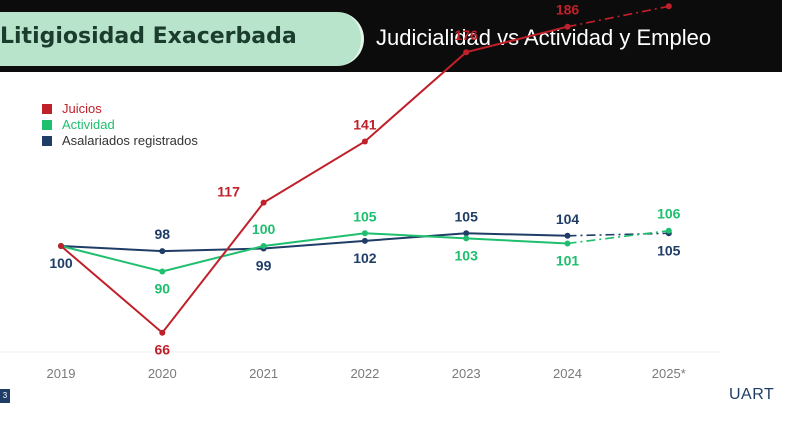 This screenshot has height=445, width=800. I want to click on x-tick-label: 2021, so click(263, 373).